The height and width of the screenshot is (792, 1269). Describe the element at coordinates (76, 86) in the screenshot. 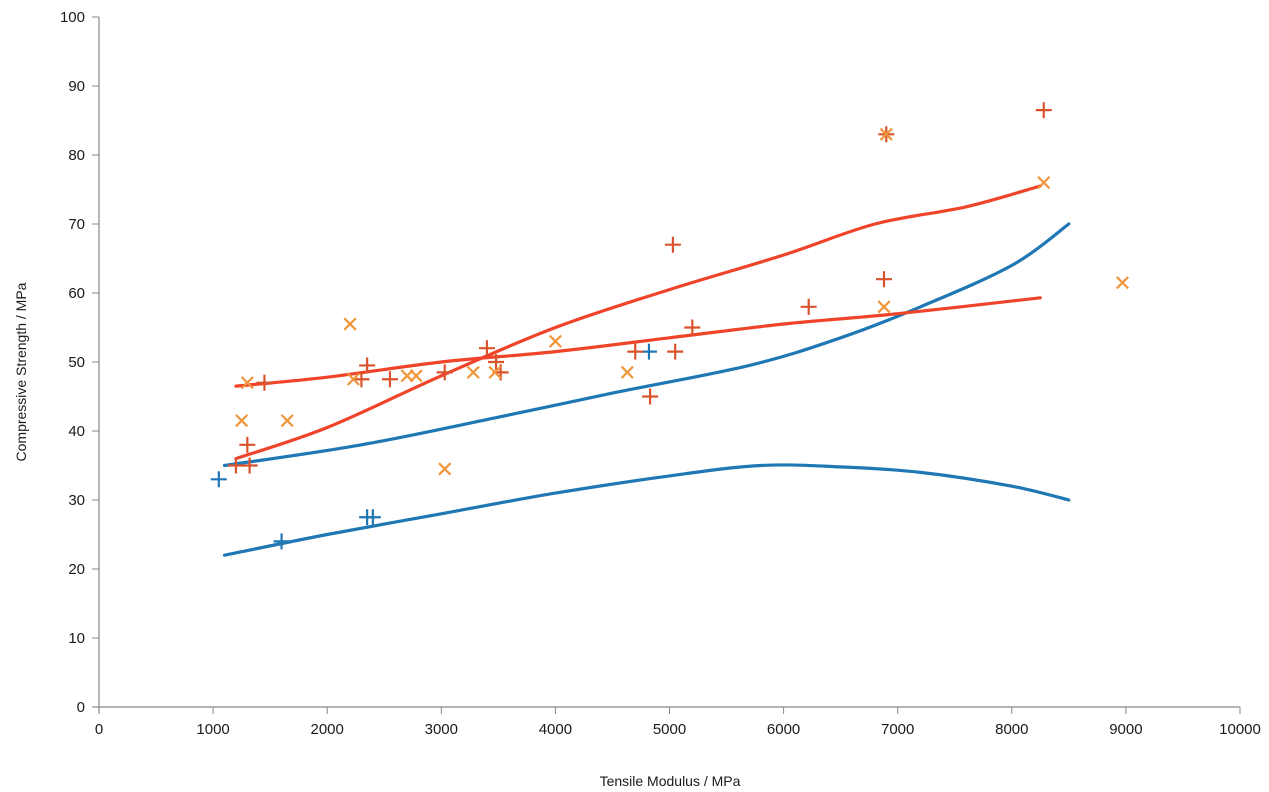

I see `y-tick-label: 90` at that location.